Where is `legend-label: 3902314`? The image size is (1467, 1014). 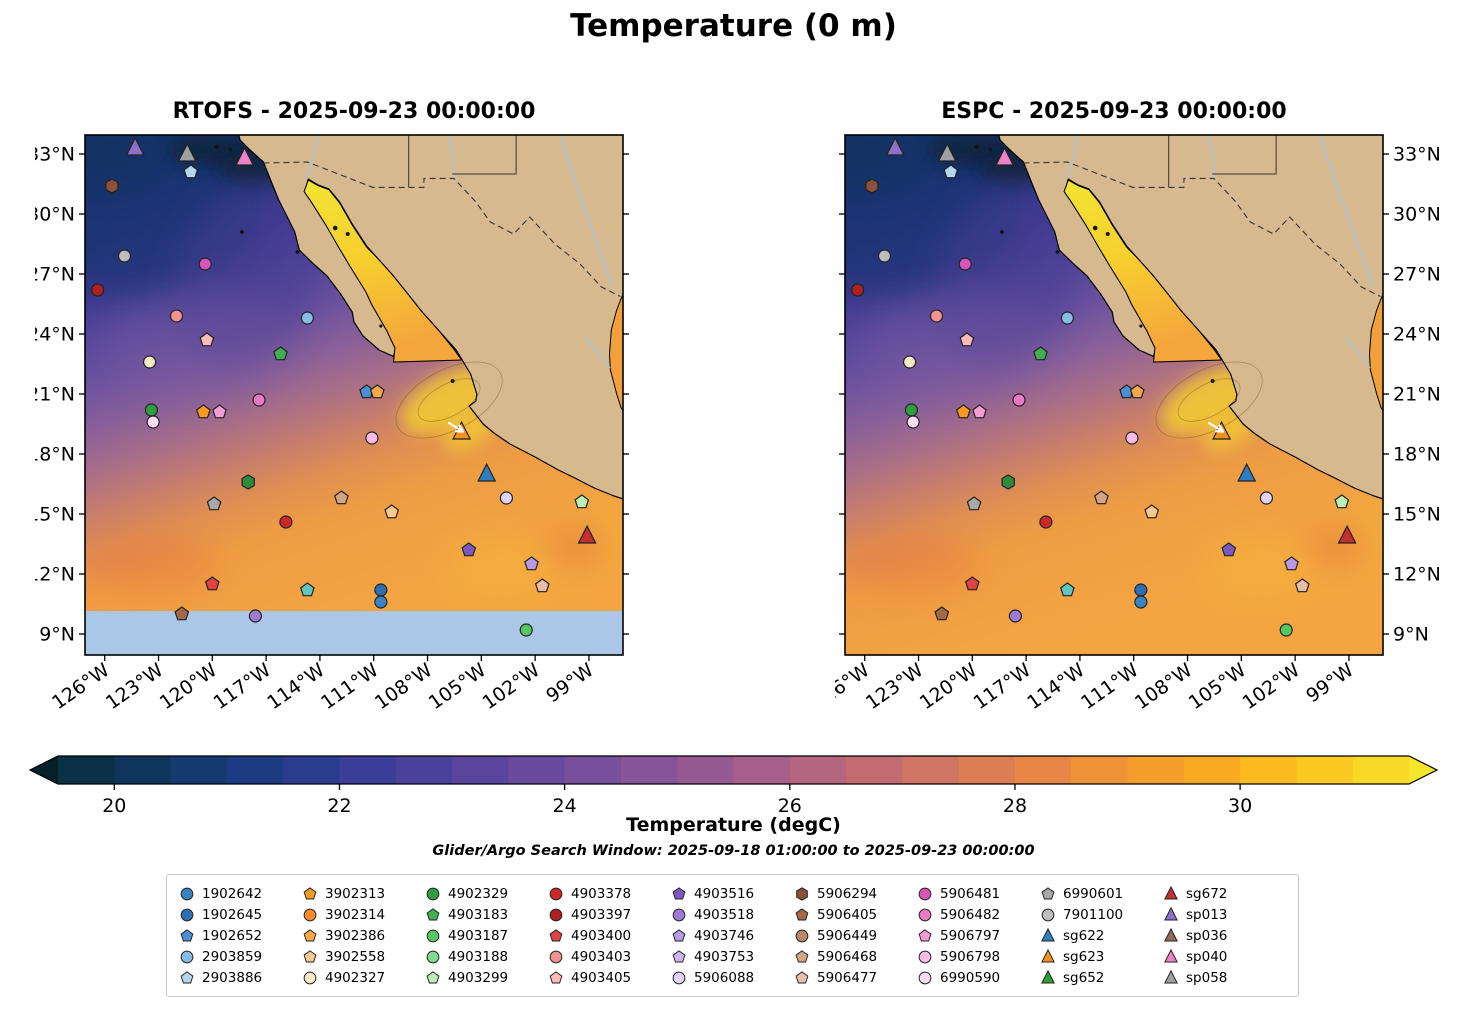
legend-label: 3902314 is located at coordinates (355, 914).